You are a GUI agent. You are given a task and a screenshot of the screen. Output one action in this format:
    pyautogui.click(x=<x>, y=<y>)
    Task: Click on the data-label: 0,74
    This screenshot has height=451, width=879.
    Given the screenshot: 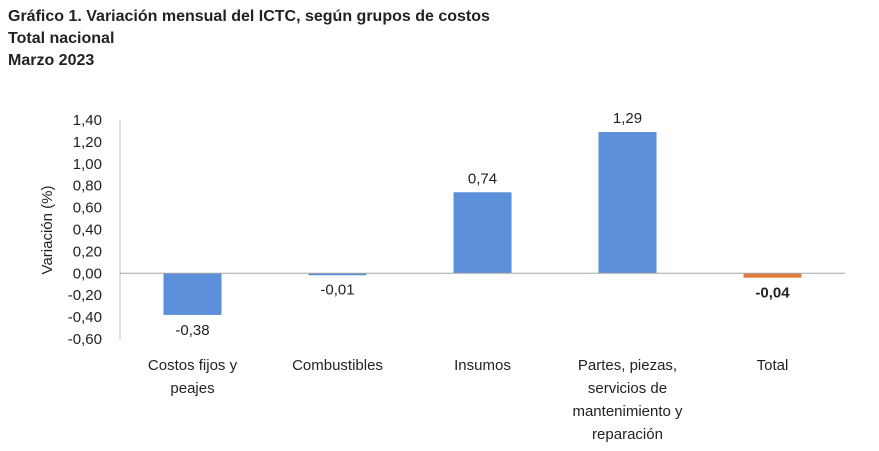 What is the action you would take?
    pyautogui.click(x=482, y=178)
    